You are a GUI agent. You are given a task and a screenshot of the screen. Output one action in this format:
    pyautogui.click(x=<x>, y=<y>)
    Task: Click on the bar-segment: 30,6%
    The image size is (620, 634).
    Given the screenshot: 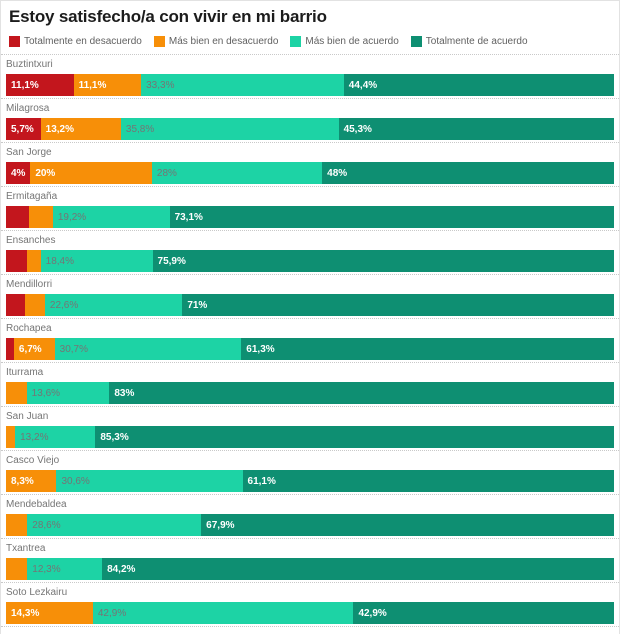 What is the action you would take?
    pyautogui.click(x=149, y=481)
    